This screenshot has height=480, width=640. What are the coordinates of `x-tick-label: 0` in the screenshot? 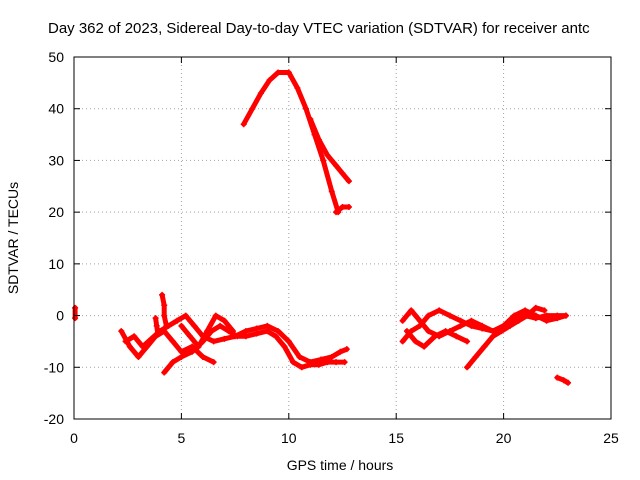 It's located at (74, 438).